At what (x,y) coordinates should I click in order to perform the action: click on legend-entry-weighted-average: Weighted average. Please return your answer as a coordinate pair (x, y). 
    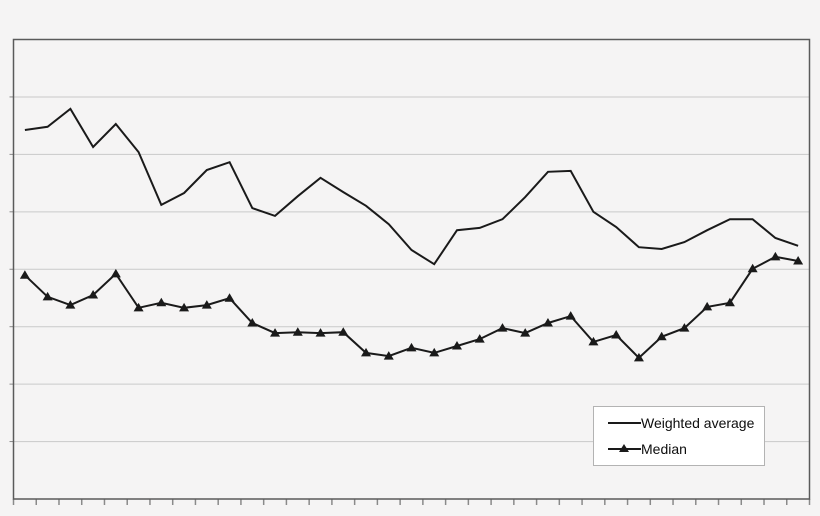
    Looking at the image, I should click on (686, 423).